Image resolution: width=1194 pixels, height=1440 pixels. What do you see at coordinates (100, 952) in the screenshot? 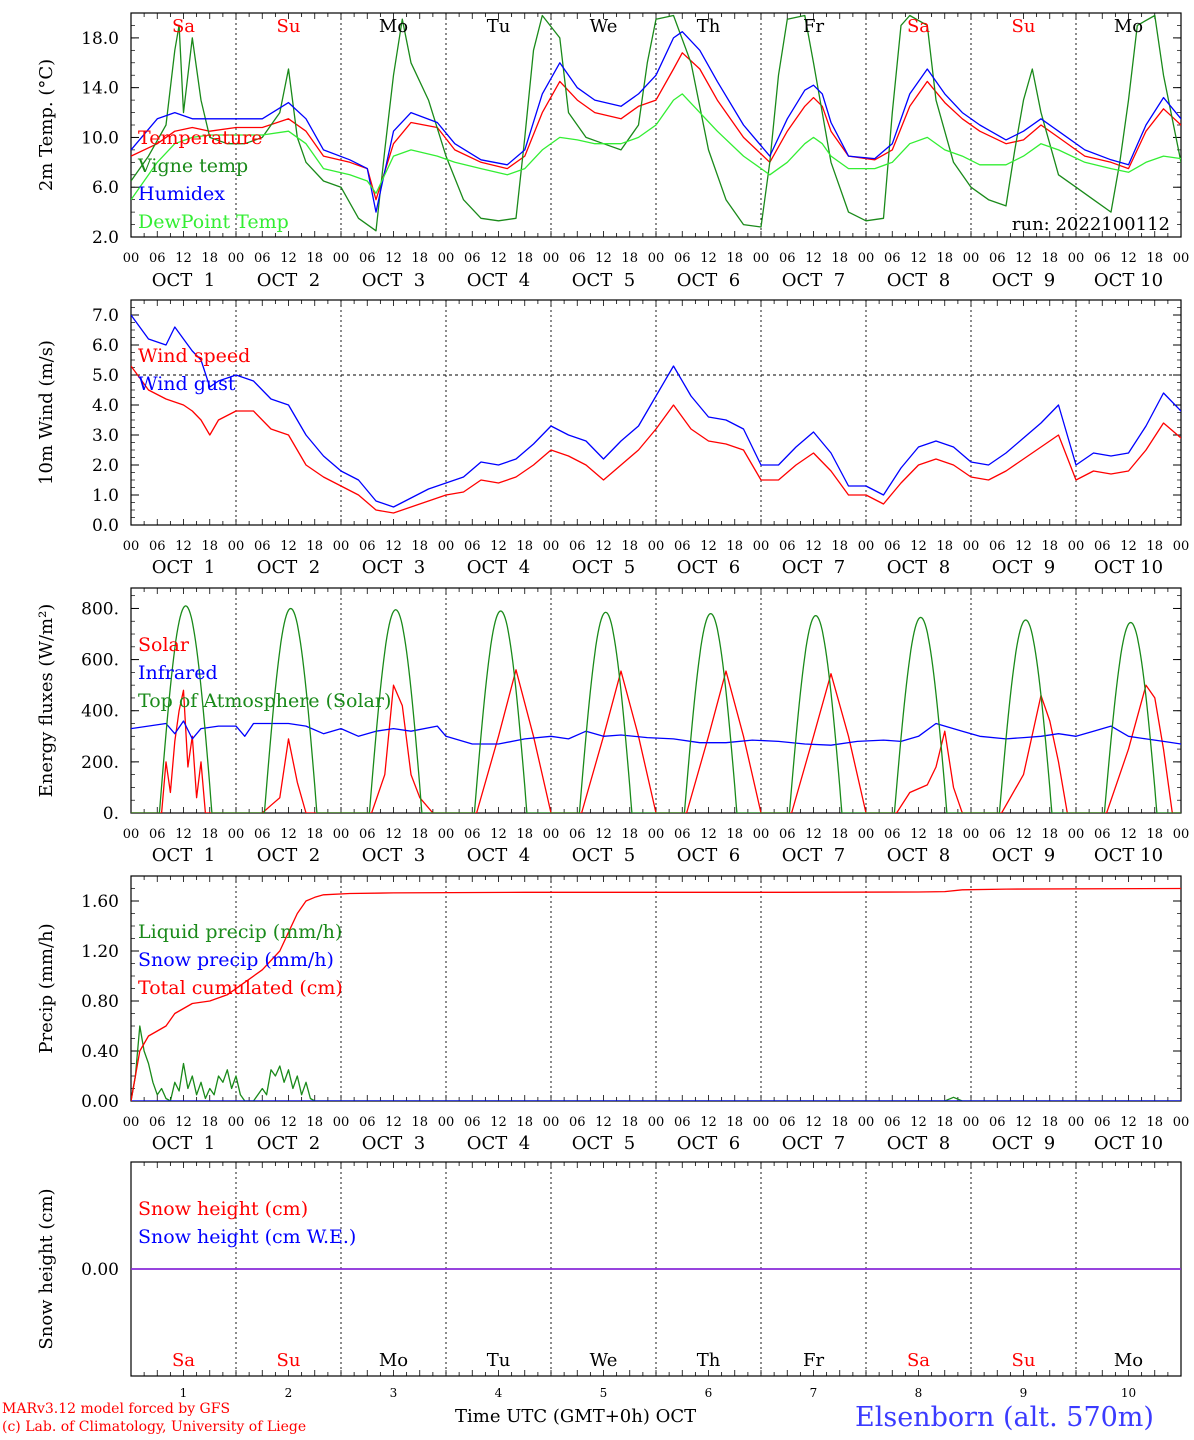
I see `y-tick-label: 1.20` at bounding box center [100, 952].